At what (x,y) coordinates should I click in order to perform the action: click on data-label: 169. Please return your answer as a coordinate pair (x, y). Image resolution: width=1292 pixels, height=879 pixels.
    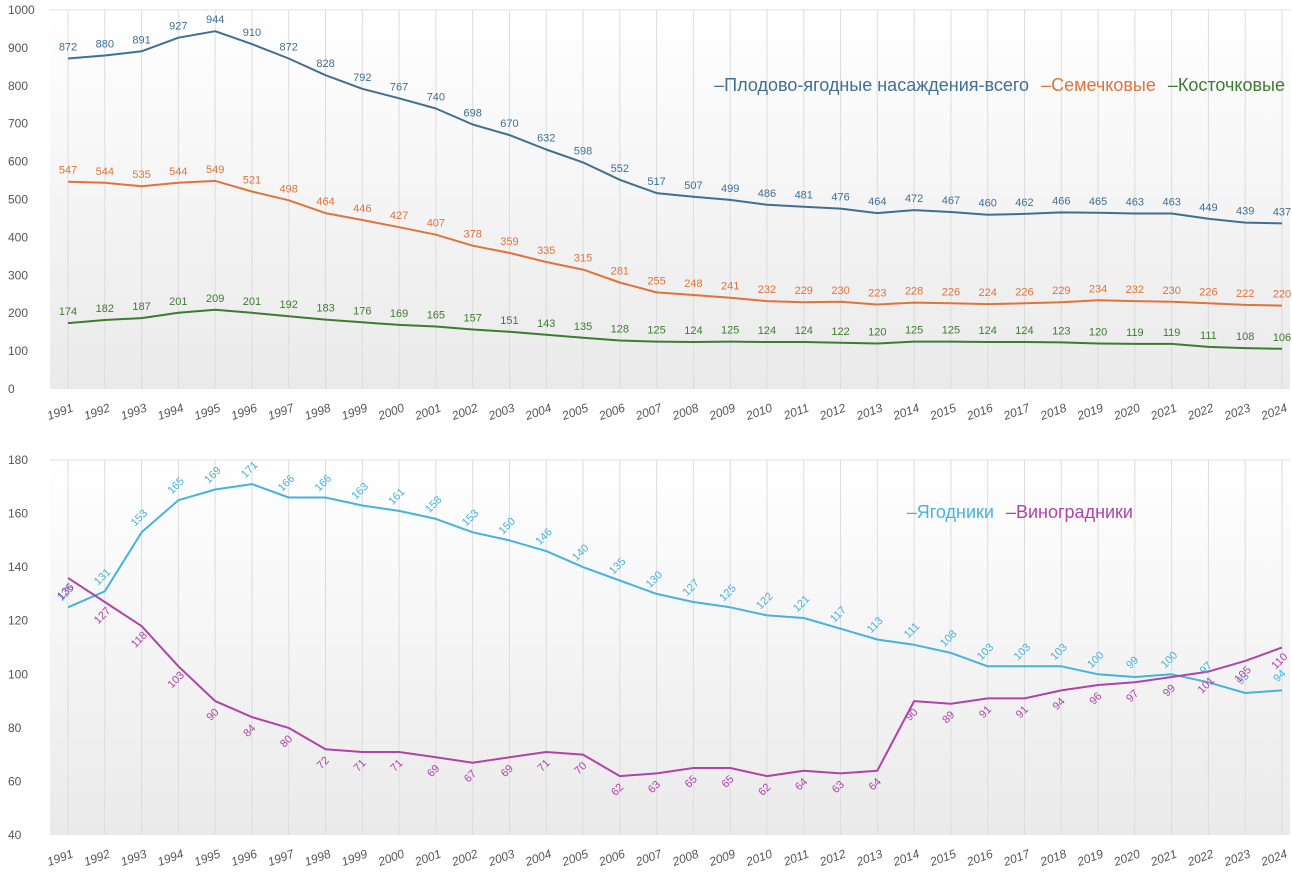
    Looking at the image, I should click on (399, 314).